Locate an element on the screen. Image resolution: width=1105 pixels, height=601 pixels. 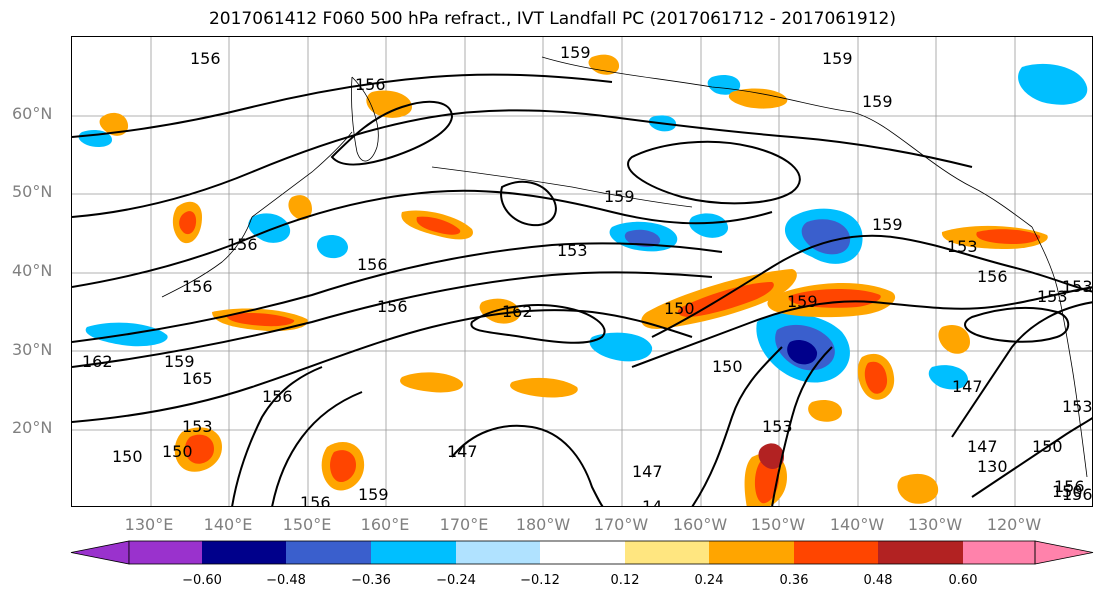
shade-neg-2c is located at coordinates (802, 352).